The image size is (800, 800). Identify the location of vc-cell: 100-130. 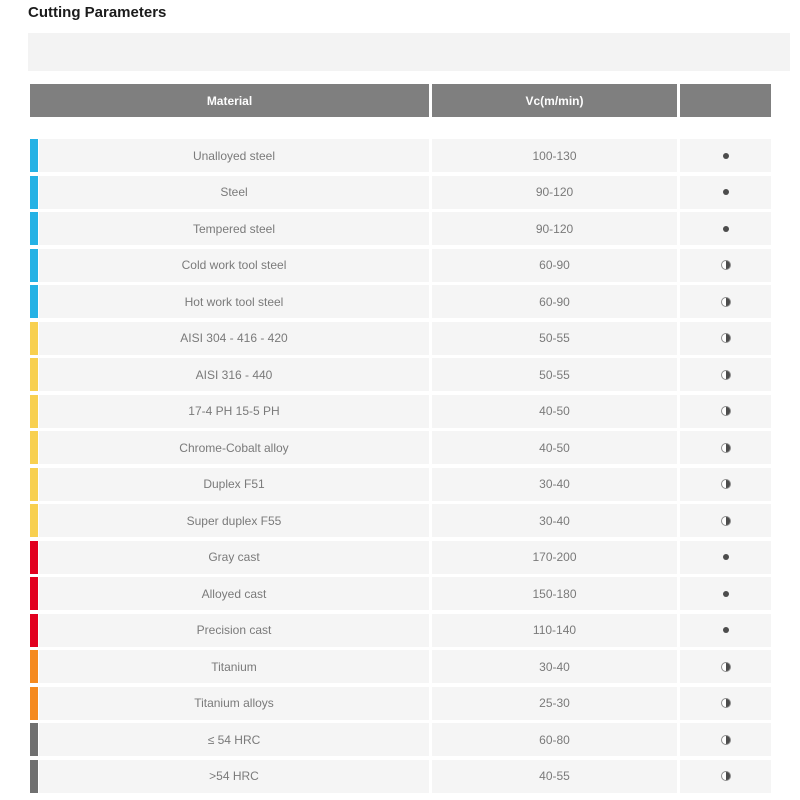
(554, 155).